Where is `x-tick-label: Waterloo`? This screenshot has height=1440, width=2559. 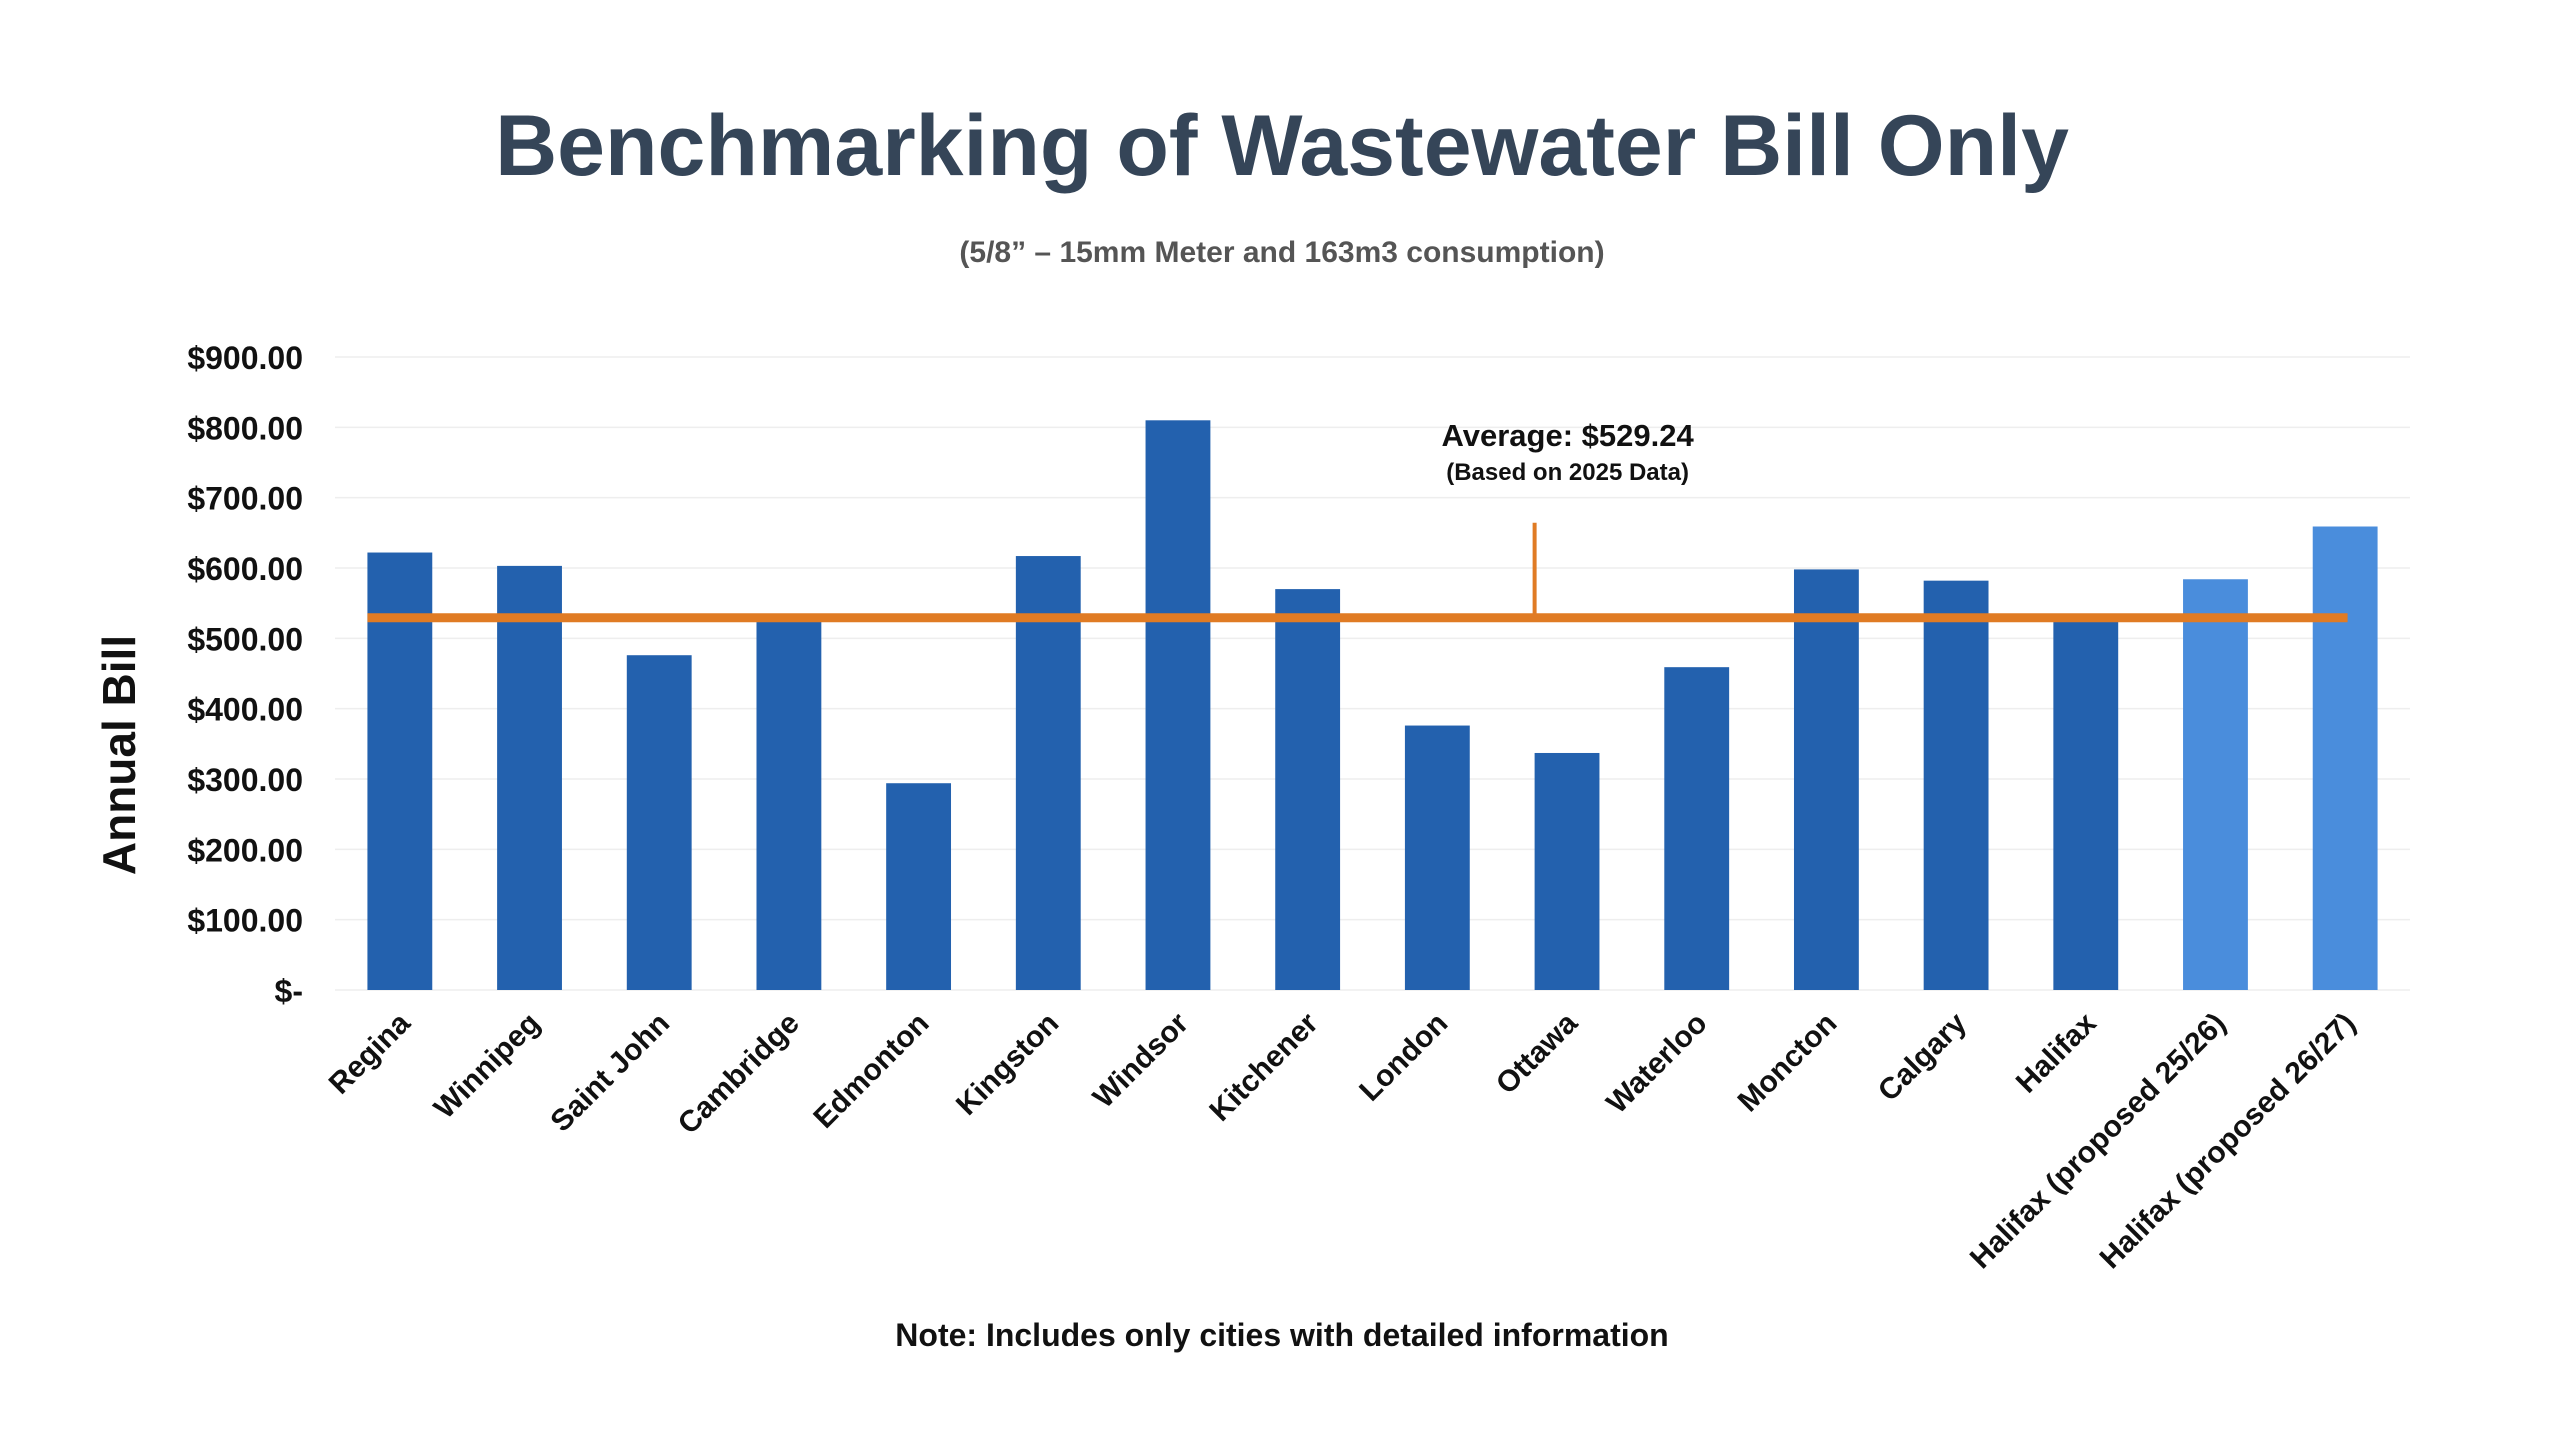 x-tick-label: Waterloo is located at coordinates (1656, 1063).